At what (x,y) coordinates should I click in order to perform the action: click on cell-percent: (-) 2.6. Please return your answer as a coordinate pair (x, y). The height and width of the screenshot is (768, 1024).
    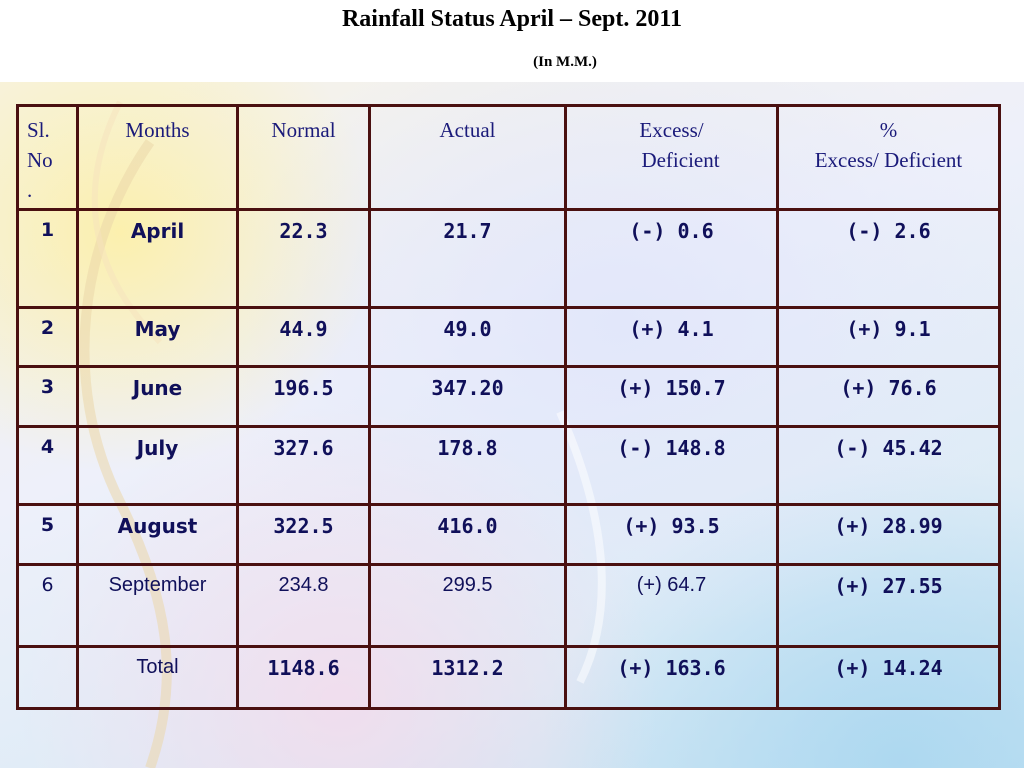
    Looking at the image, I should click on (888, 258).